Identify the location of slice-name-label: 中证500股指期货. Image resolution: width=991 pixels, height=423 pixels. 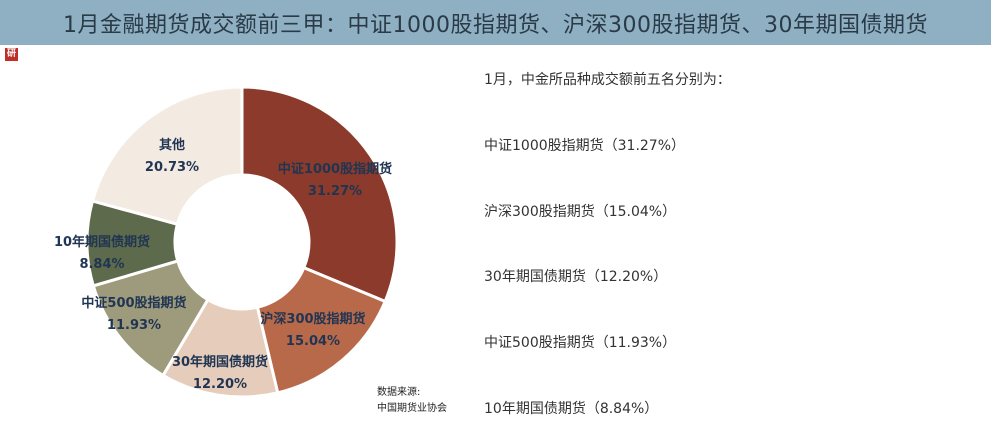
(133, 303).